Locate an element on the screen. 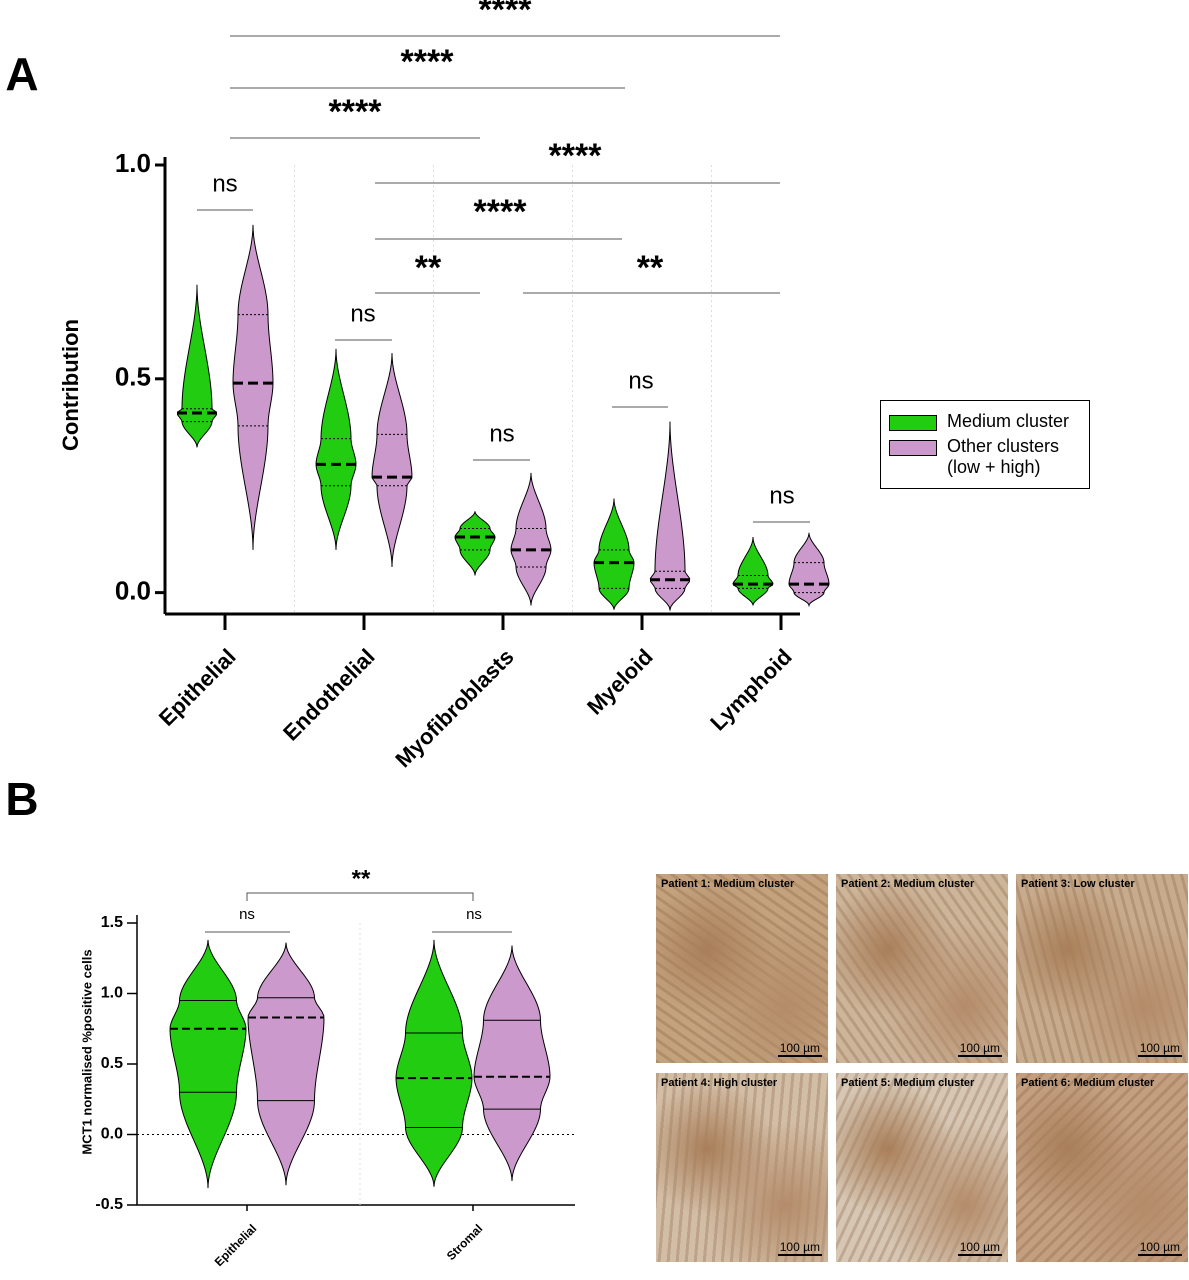 This screenshot has height=1280, width=1189. legend-label: Medium cluster is located at coordinates (1008, 421).